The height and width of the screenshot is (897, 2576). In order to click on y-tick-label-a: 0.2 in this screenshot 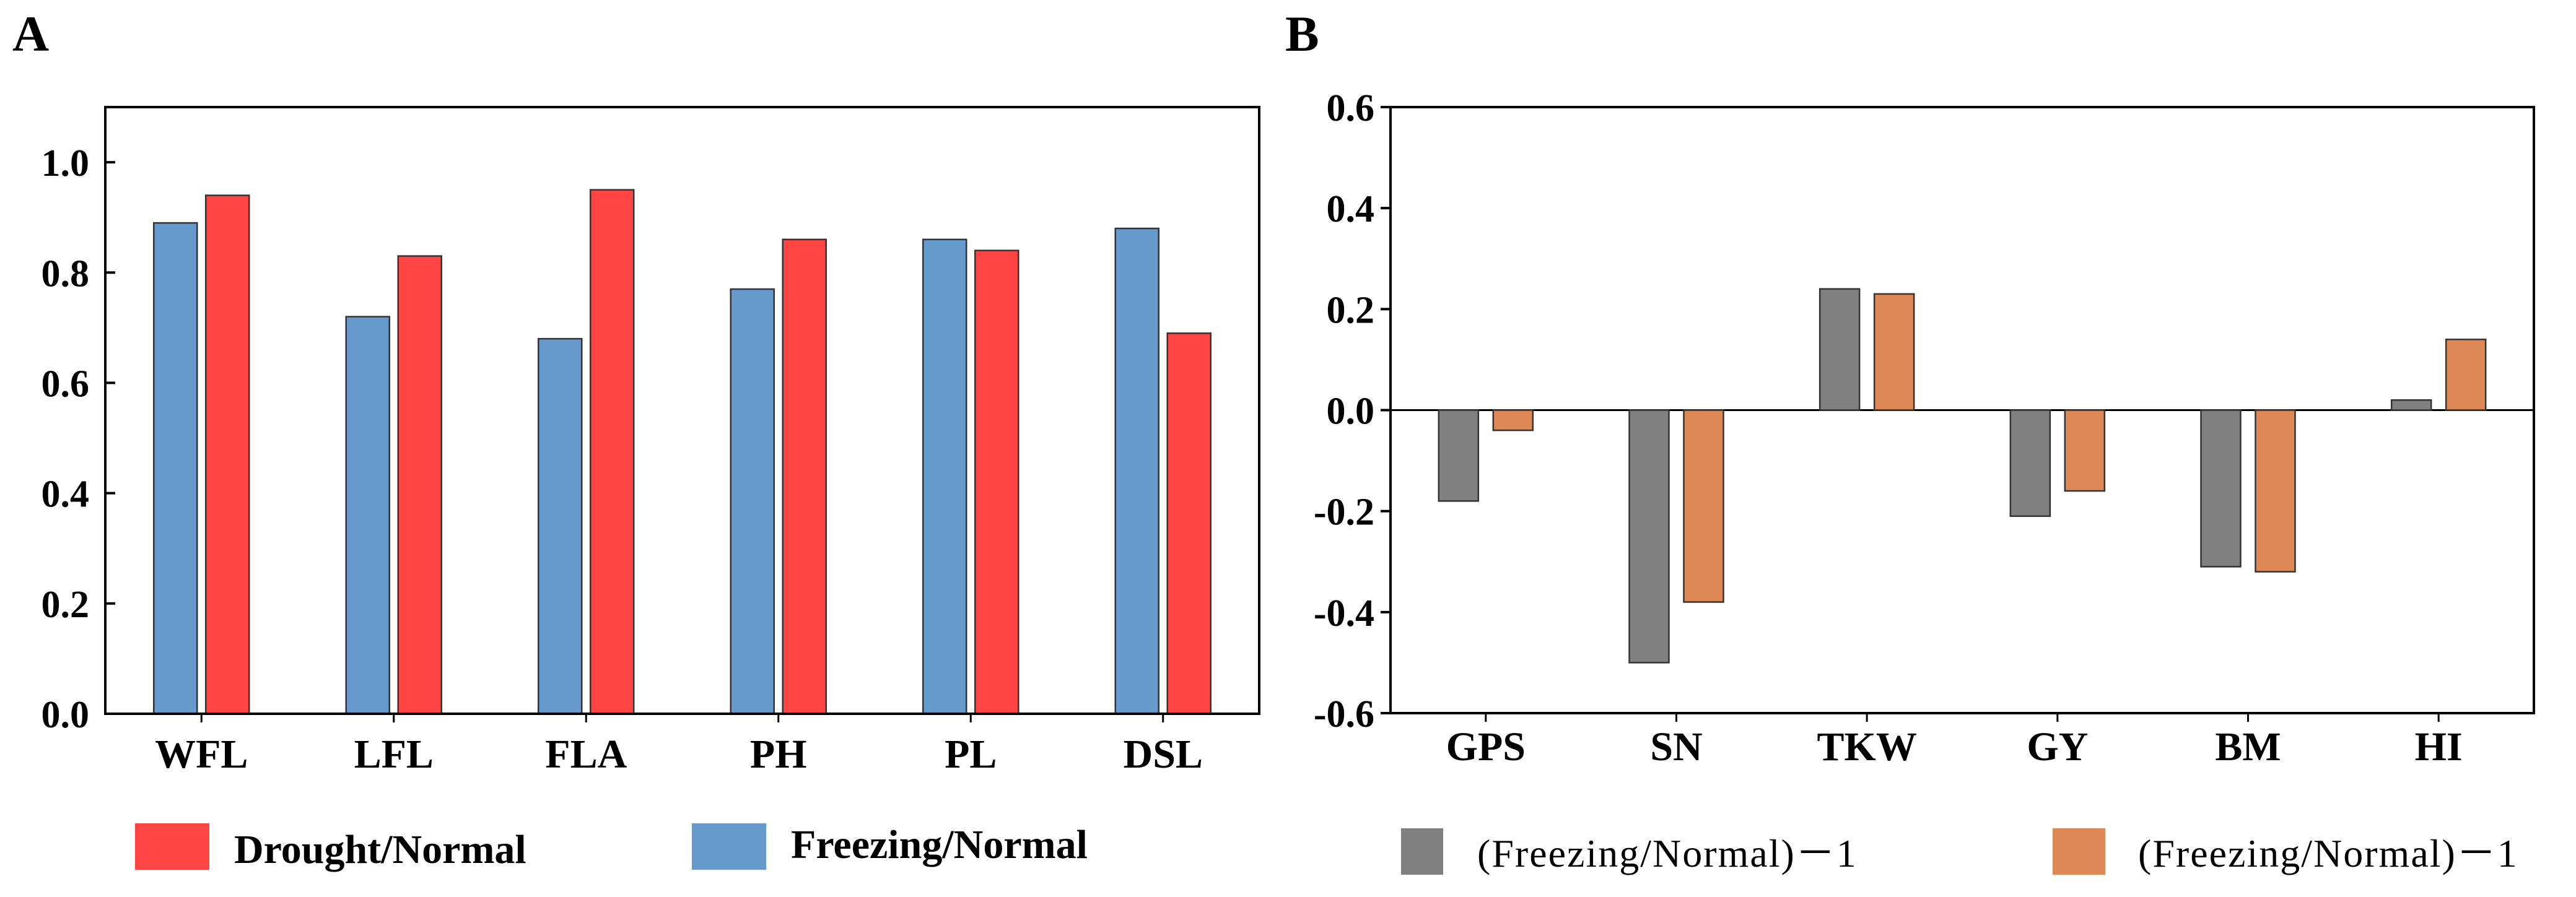, I will do `click(65, 605)`.